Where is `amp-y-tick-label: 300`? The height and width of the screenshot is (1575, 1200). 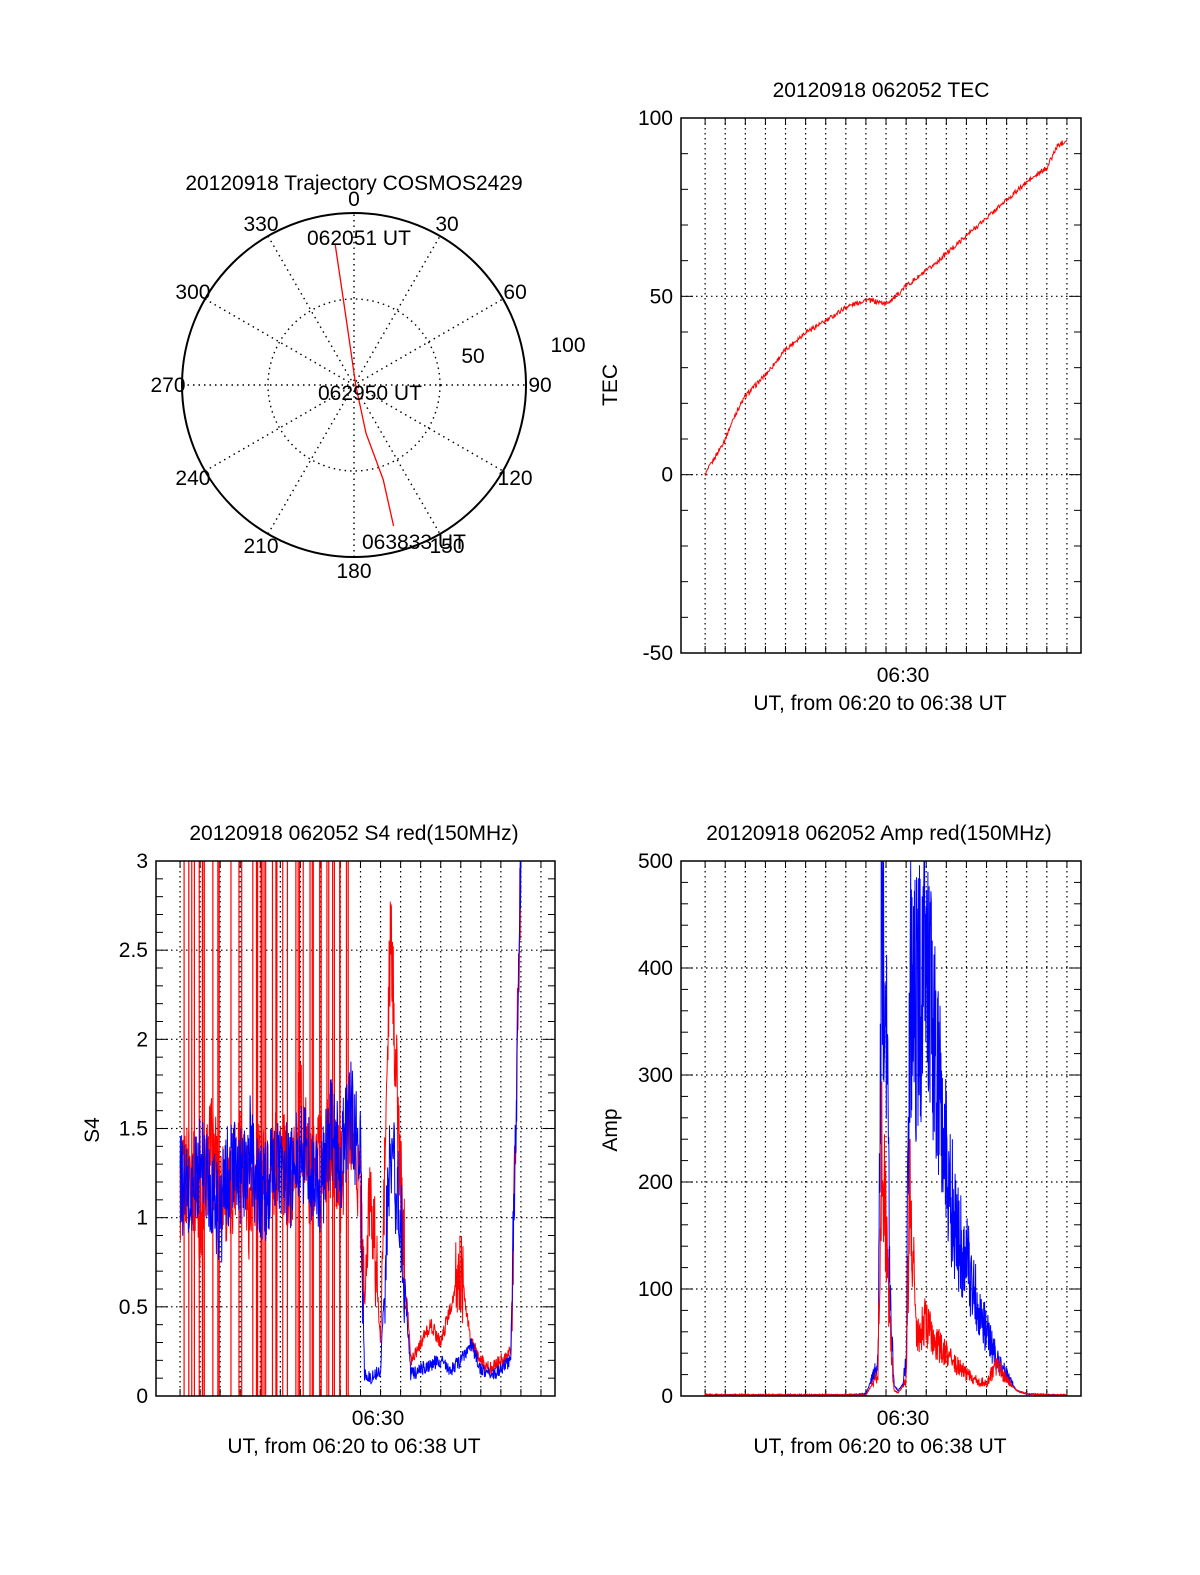
amp-y-tick-label: 300 is located at coordinates (655, 1075).